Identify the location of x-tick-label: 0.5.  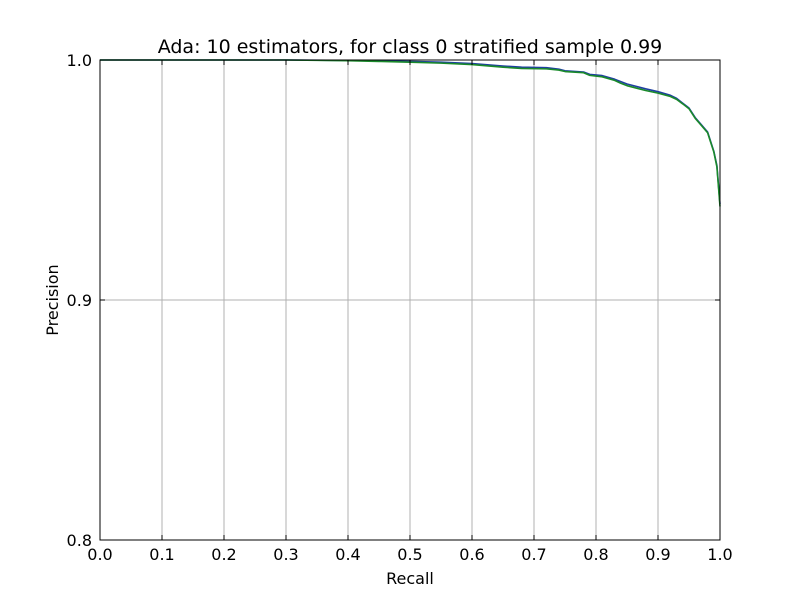
(409, 554).